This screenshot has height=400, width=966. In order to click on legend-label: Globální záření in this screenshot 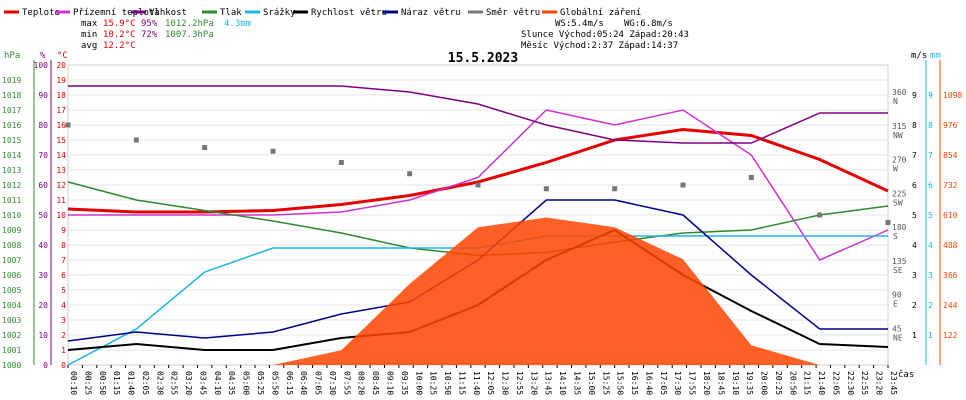, I will do `click(600, 13)`.